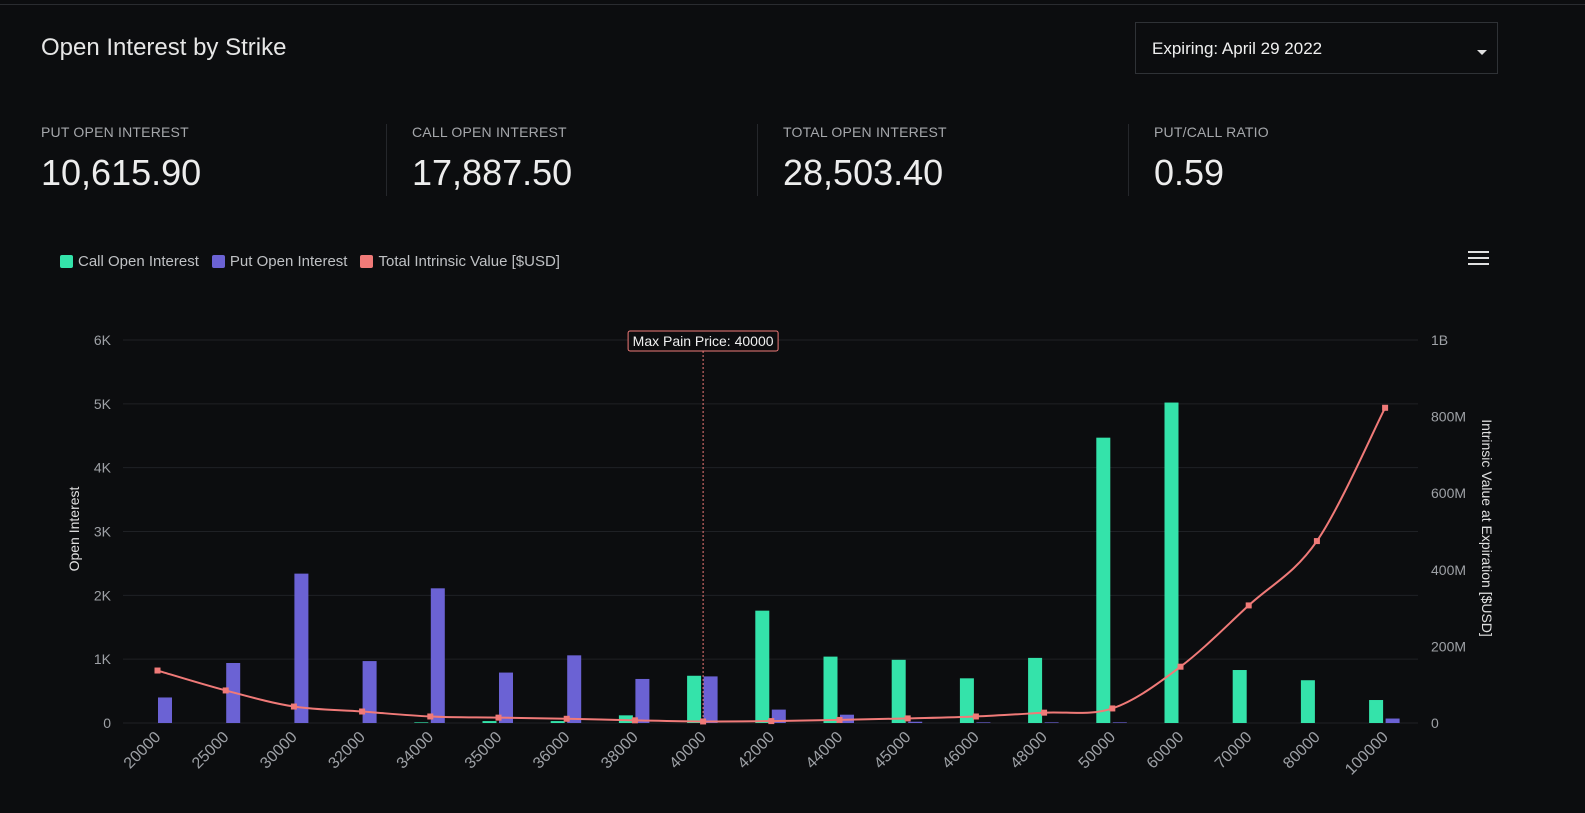 The height and width of the screenshot is (813, 1585). Describe the element at coordinates (367, 261) in the screenshot. I see `legend-swatch-intrinsic` at that location.